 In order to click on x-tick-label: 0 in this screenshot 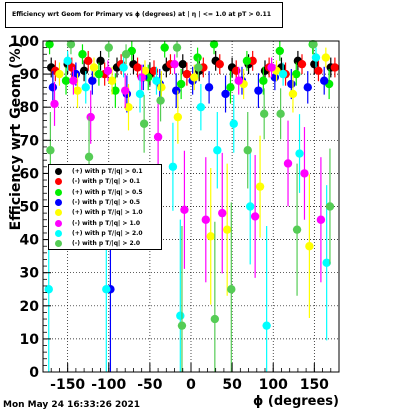, I will do `click(191, 385)`.